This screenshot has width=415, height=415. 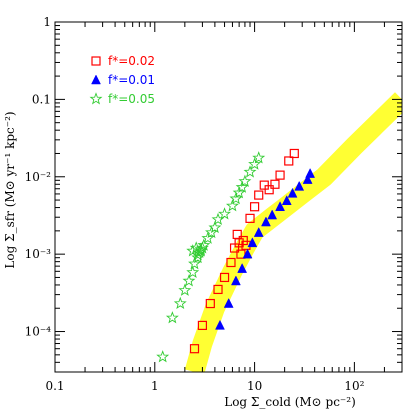 I want to click on x-tick-label: 1, so click(x=155, y=386).